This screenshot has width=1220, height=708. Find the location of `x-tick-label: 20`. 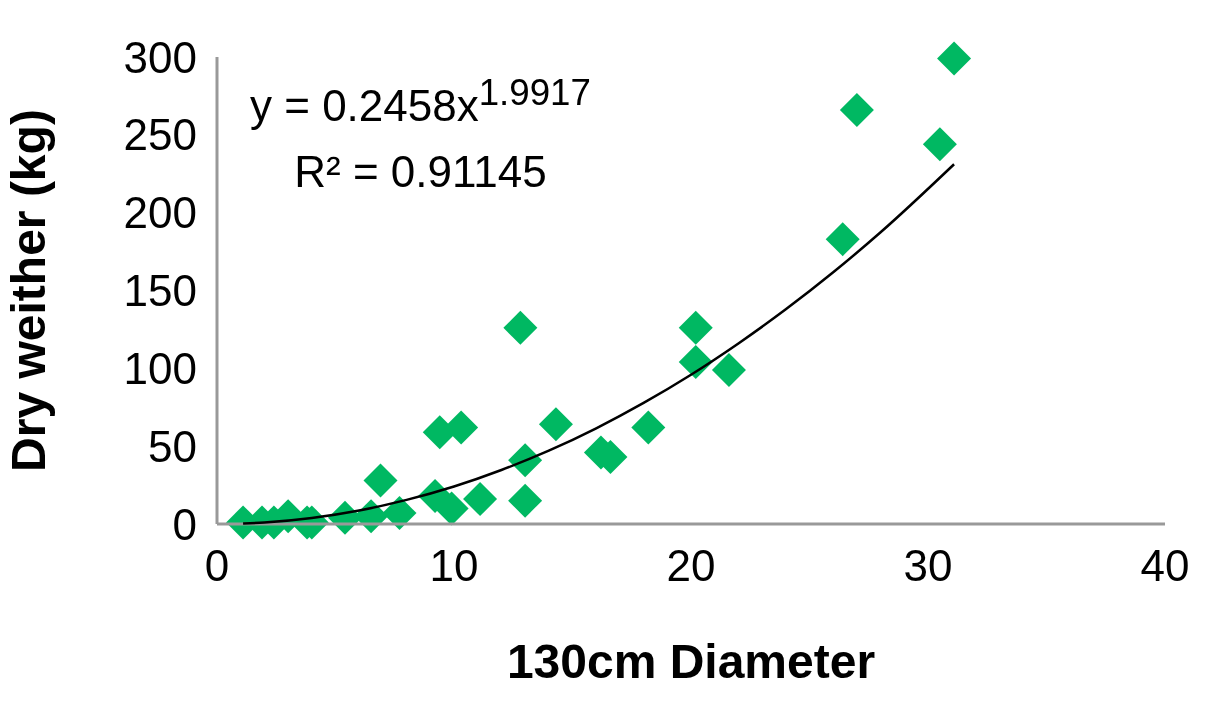

x-tick-label: 20 is located at coordinates (691, 566).